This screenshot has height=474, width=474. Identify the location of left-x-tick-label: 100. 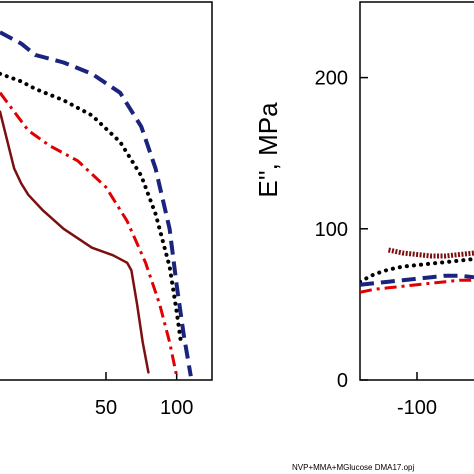
(176, 408).